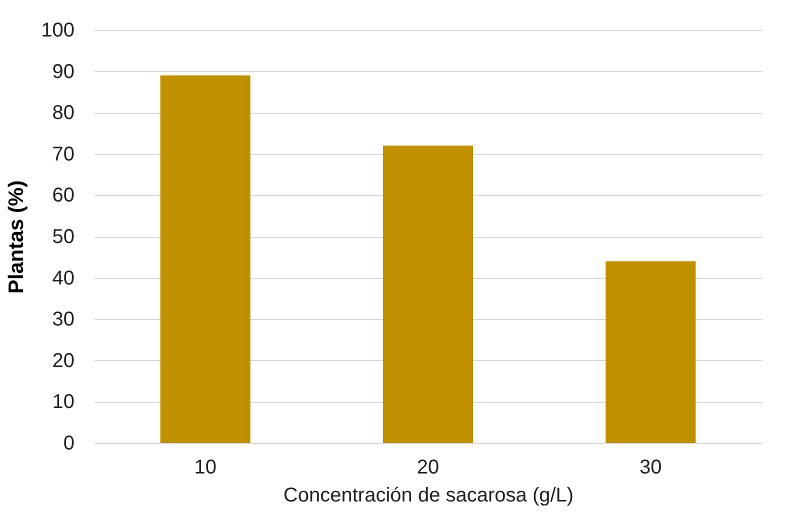 This screenshot has height=524, width=786. I want to click on y-tick-label: 30, so click(63, 319).